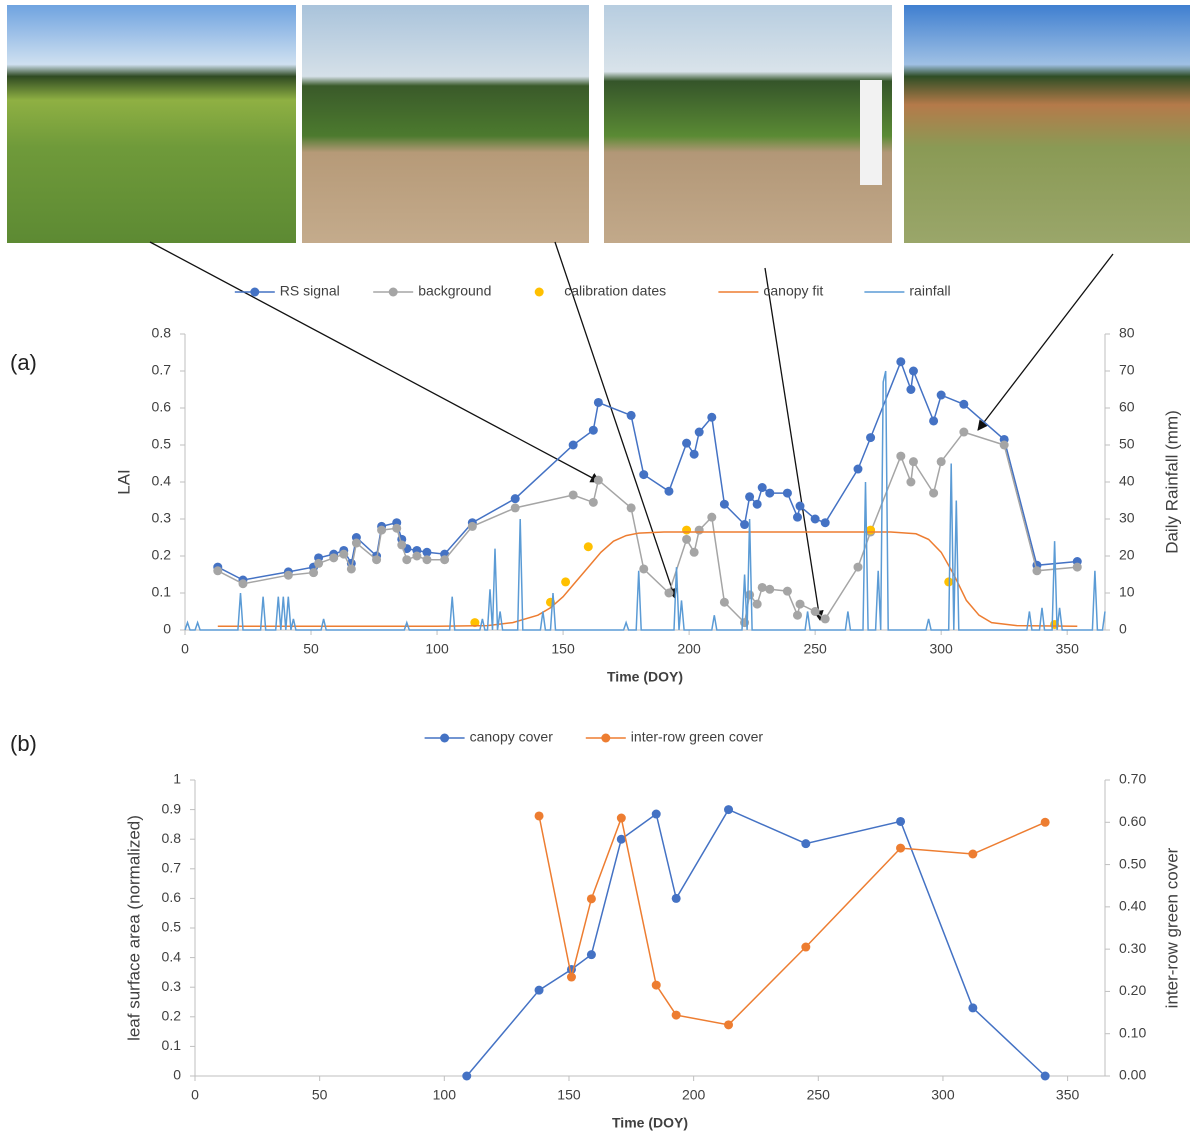 The height and width of the screenshot is (1142, 1190). Describe the element at coordinates (185, 649) in the screenshot. I see `x-tick-label: 0` at that location.